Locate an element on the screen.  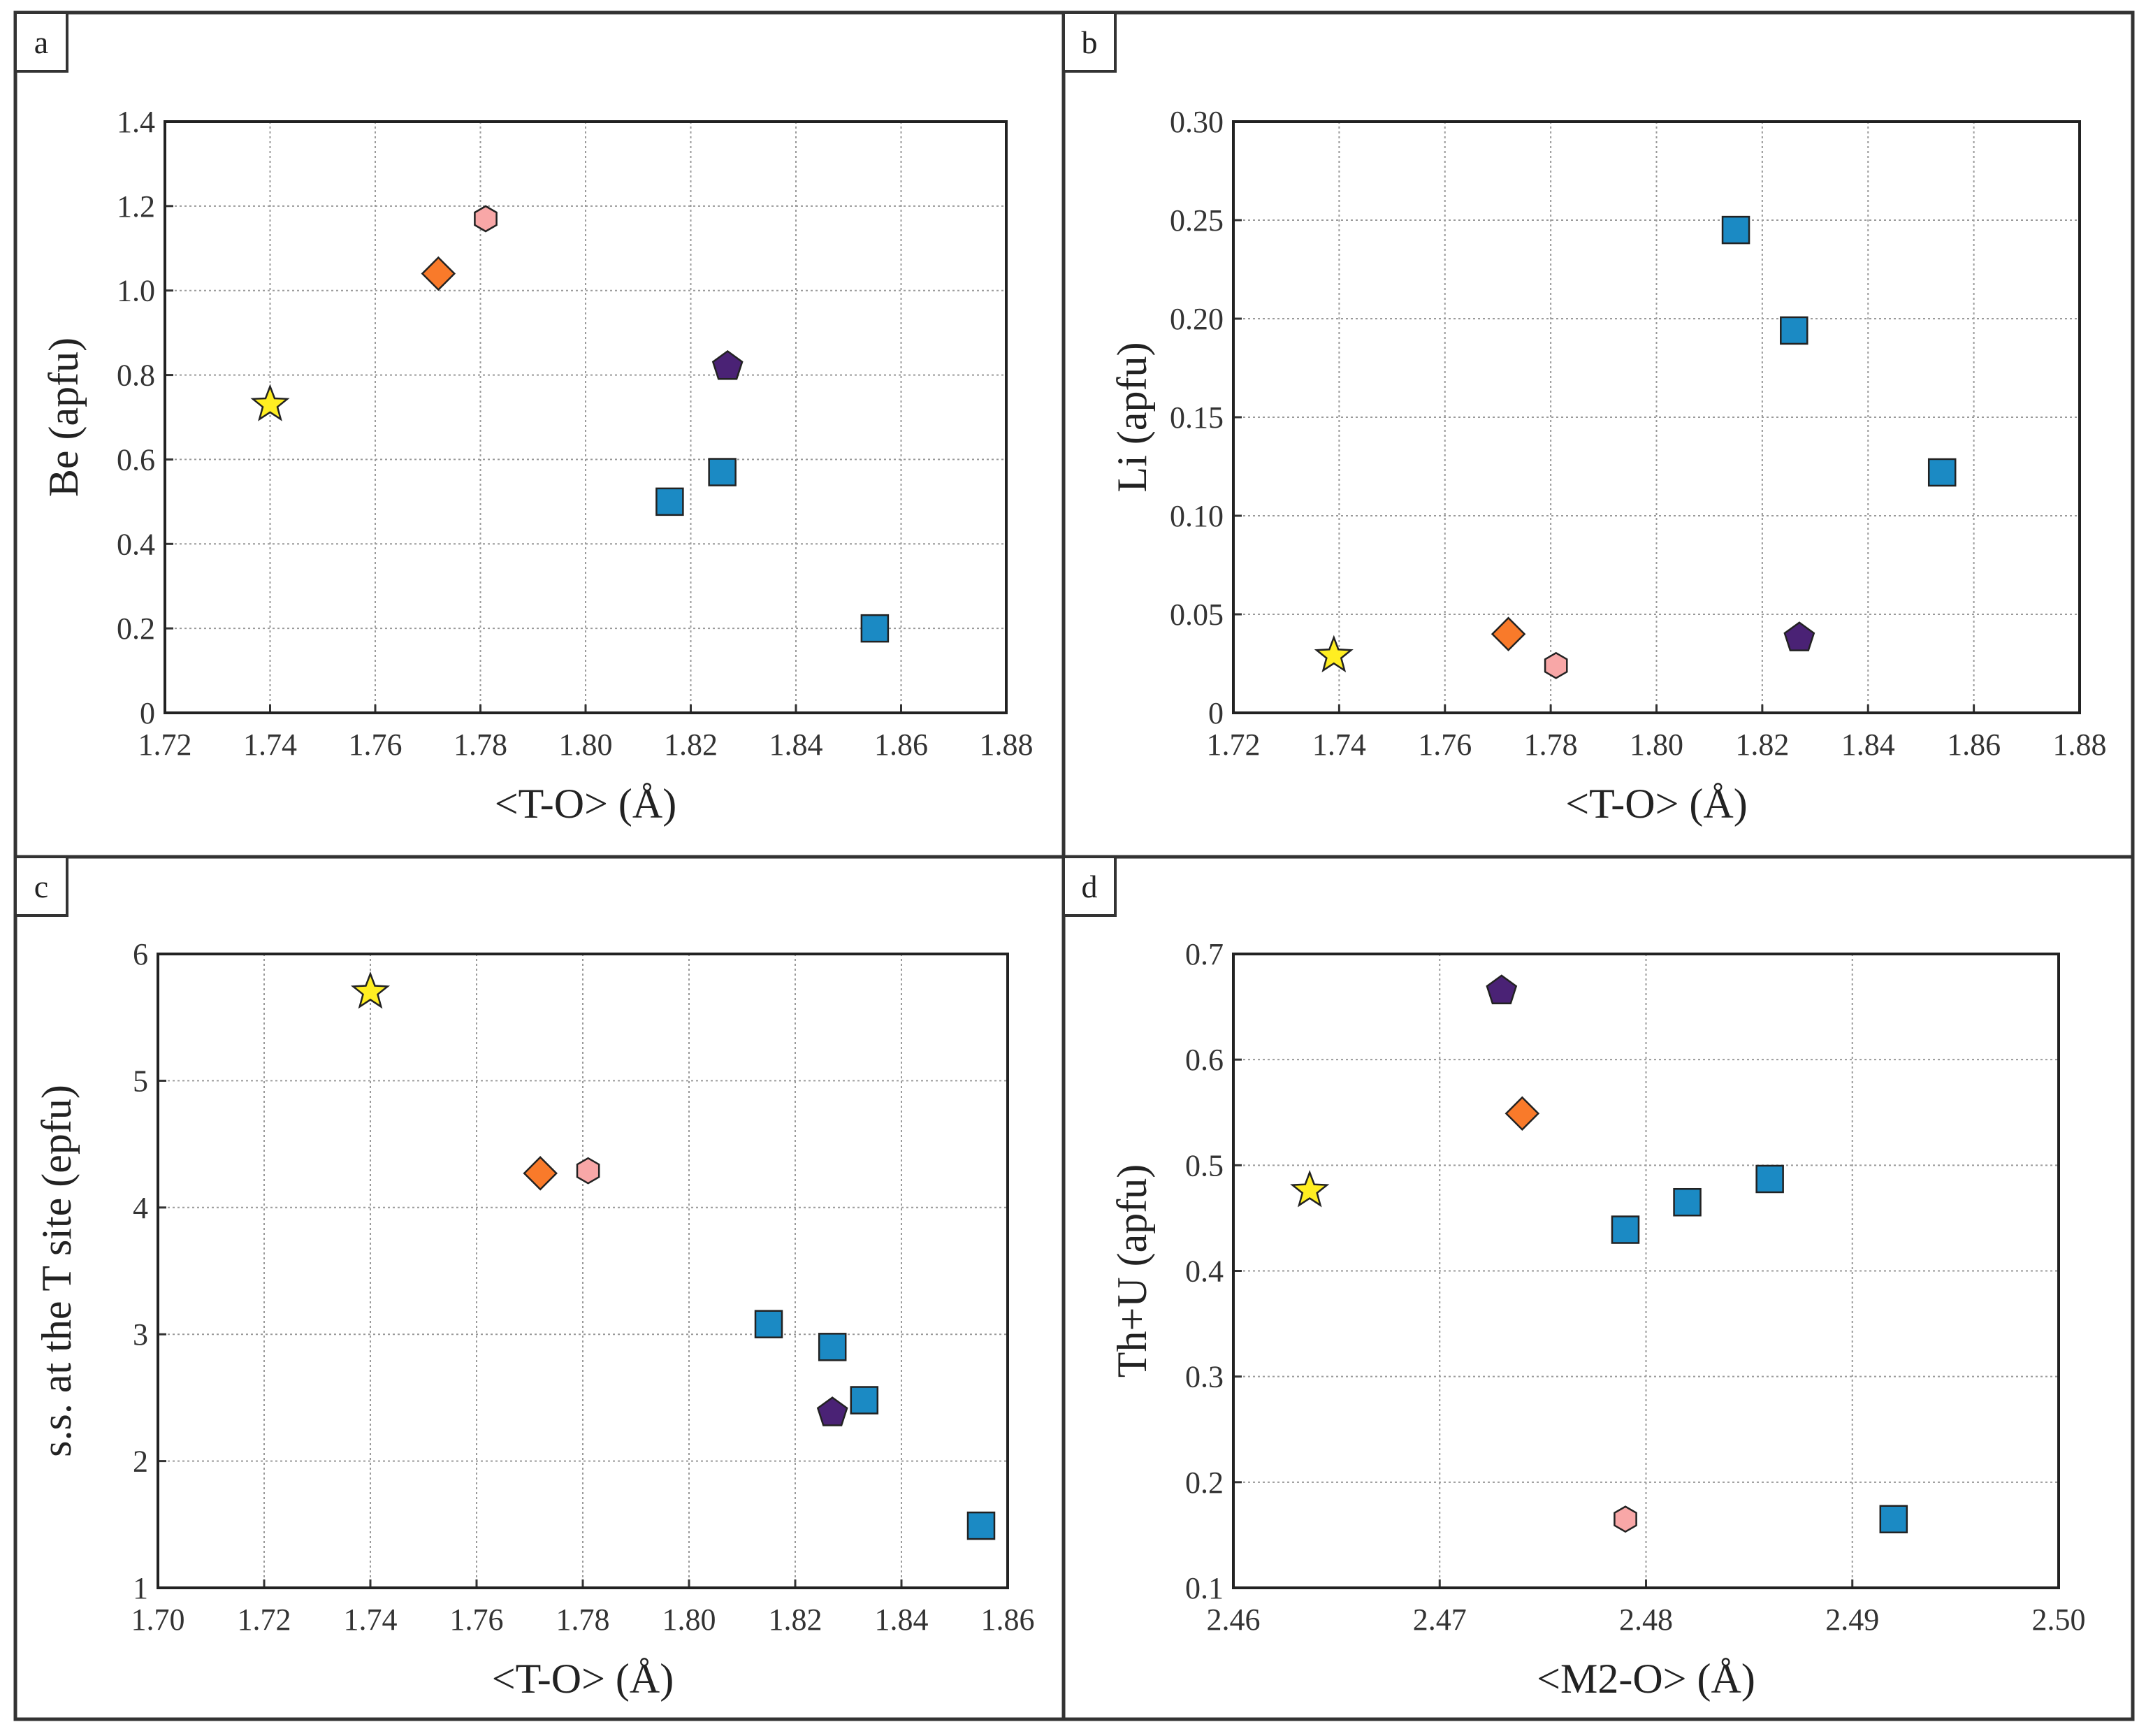
y-tick-label: 0.30 is located at coordinates (1197, 122).